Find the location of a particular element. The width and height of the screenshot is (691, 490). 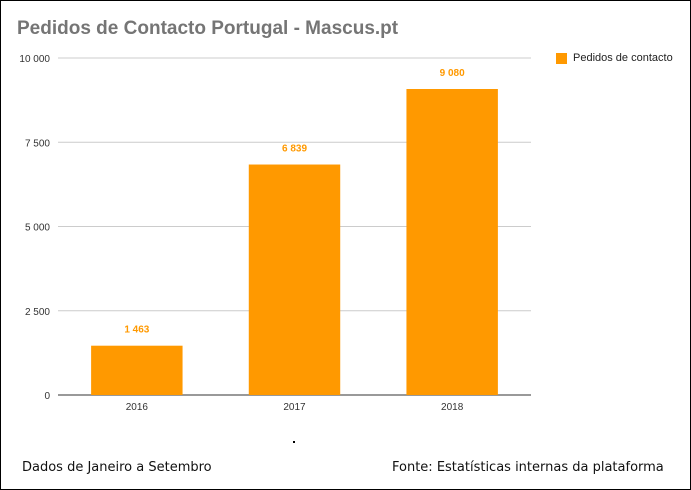

chart-legend: Pedidos de contacto is located at coordinates (614, 58).